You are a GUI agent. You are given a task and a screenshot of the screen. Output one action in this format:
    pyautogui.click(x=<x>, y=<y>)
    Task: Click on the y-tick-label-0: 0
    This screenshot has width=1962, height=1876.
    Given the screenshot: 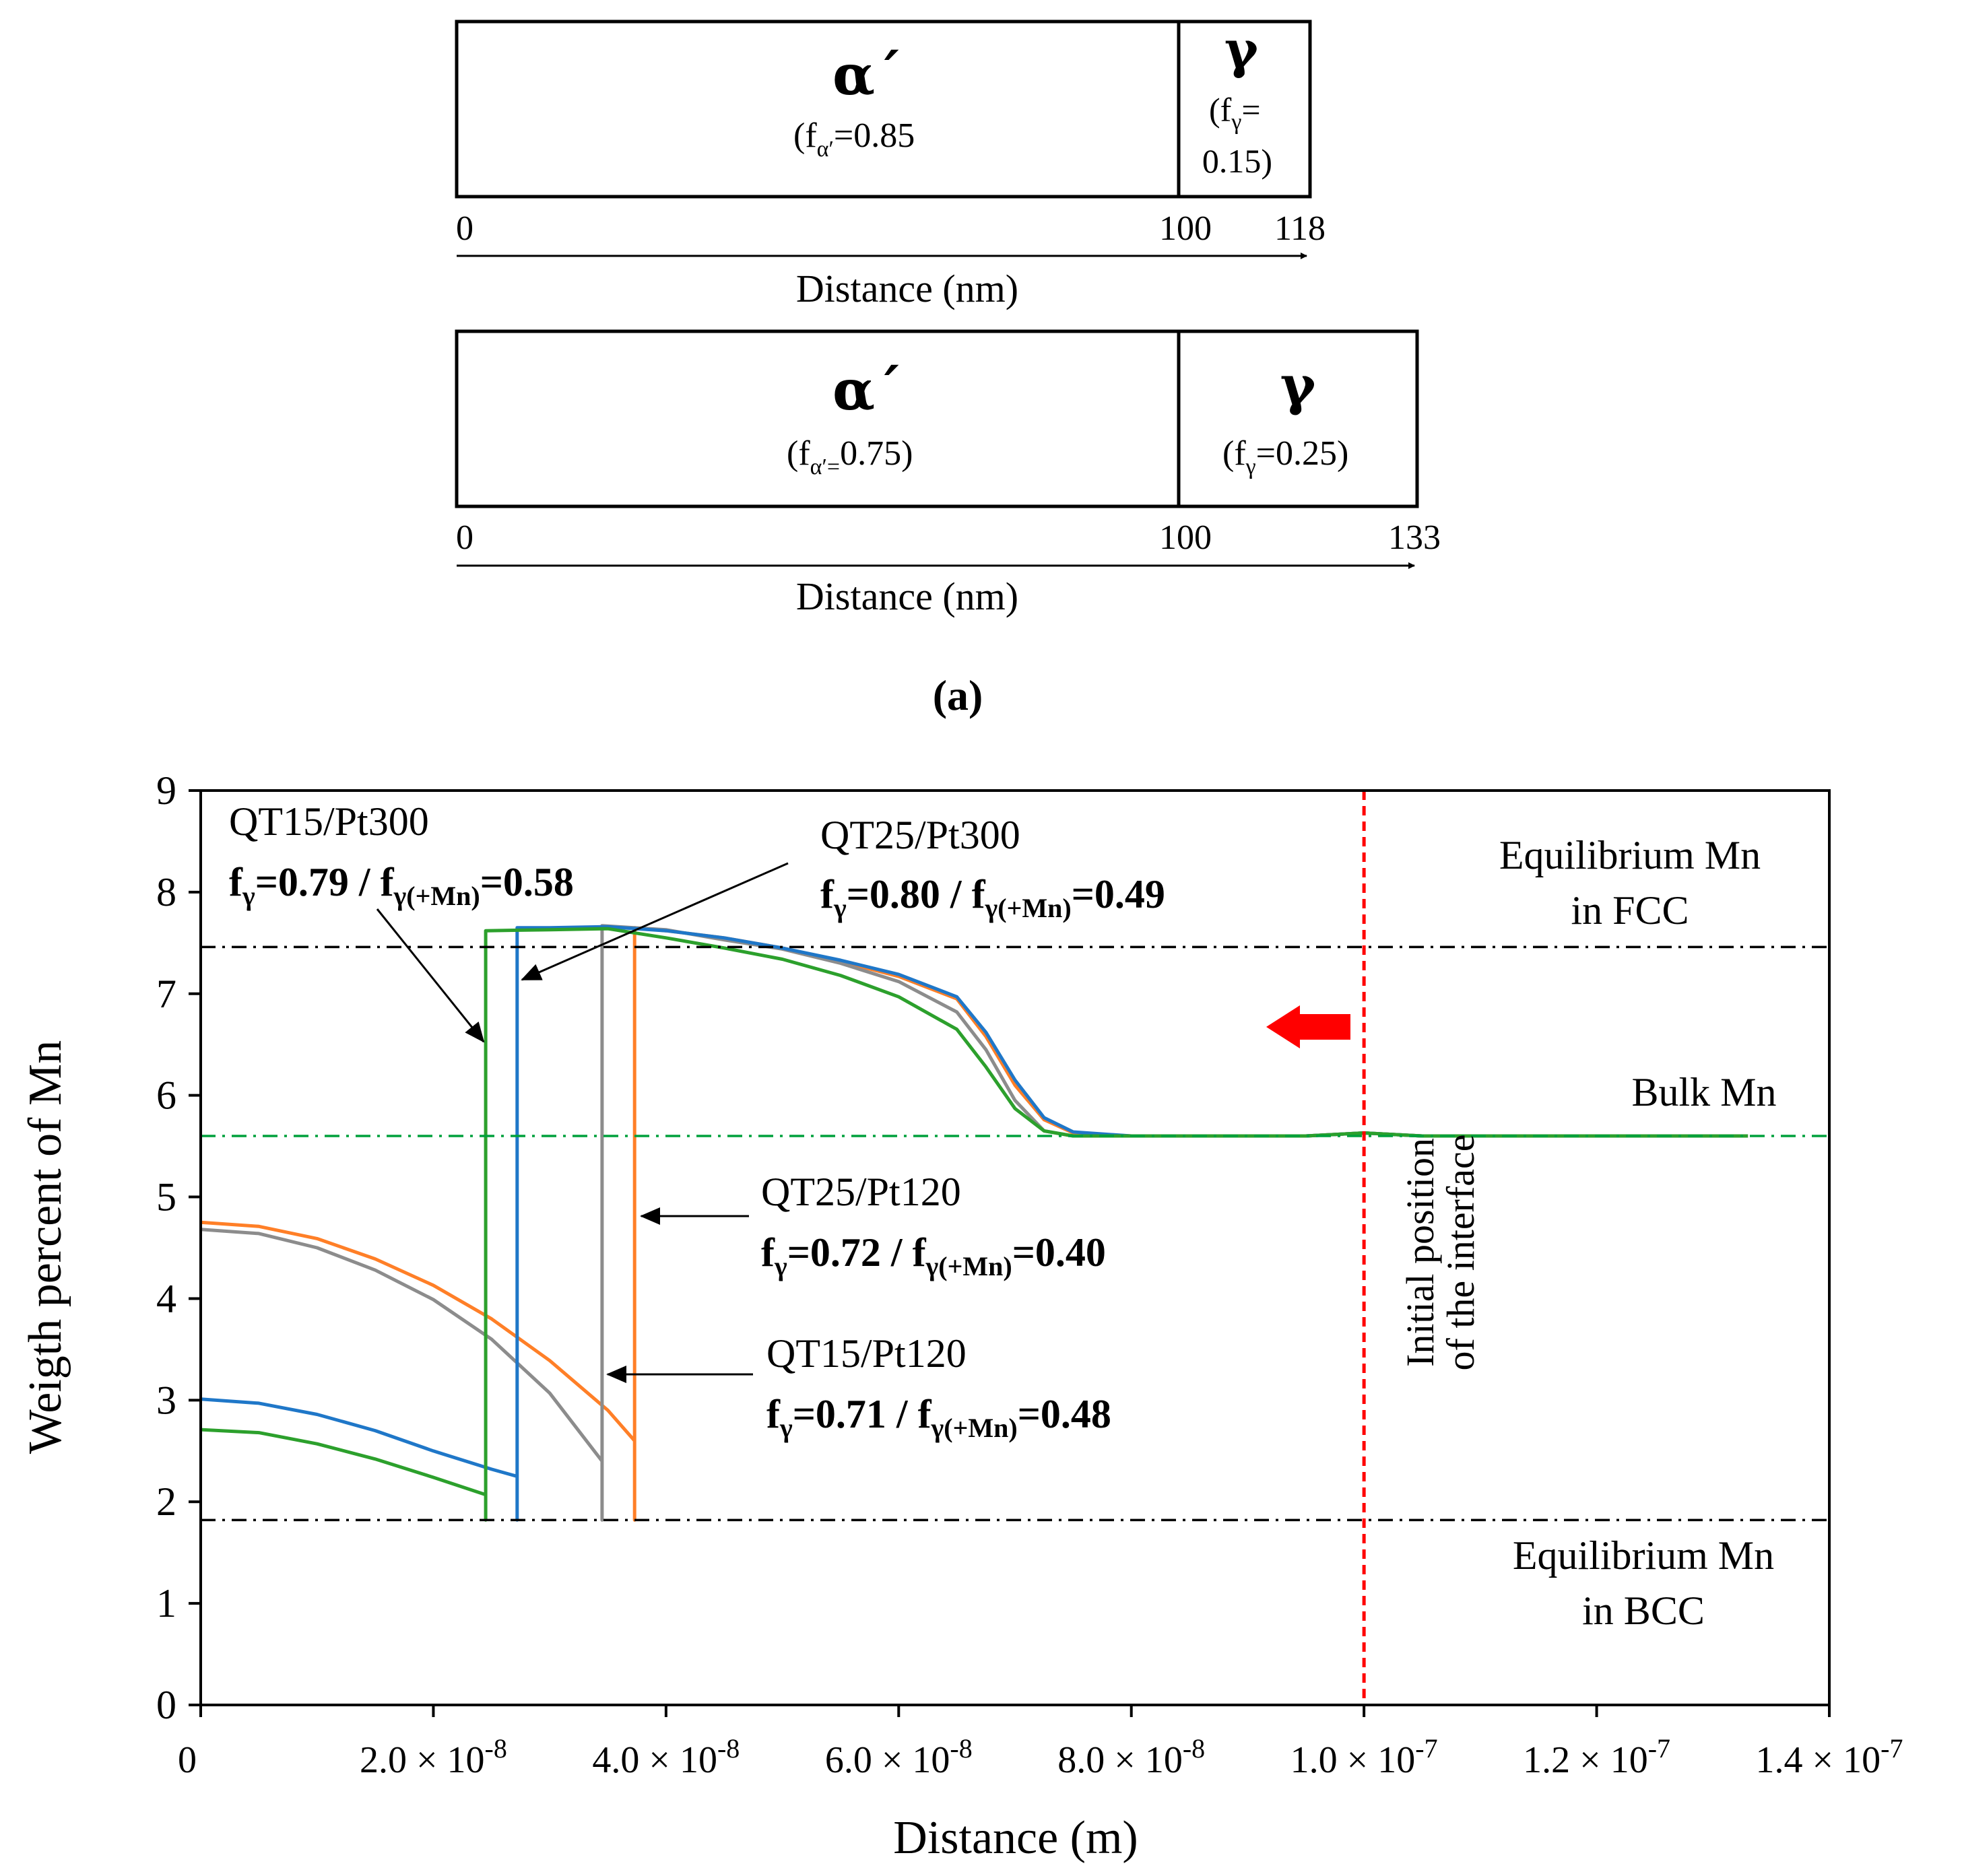 What is the action you would take?
    pyautogui.click(x=166, y=1705)
    